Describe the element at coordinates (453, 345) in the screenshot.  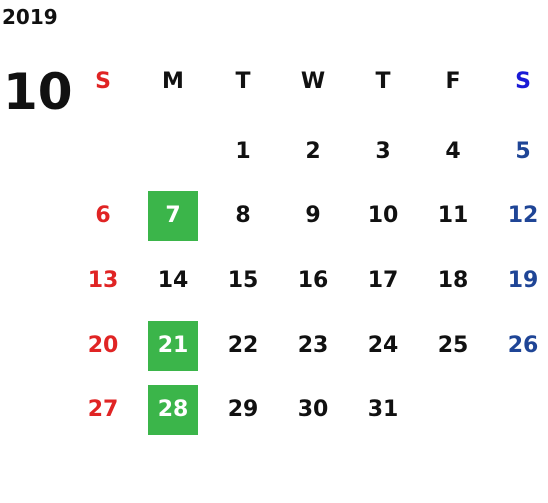
I see `day: 25` at that location.